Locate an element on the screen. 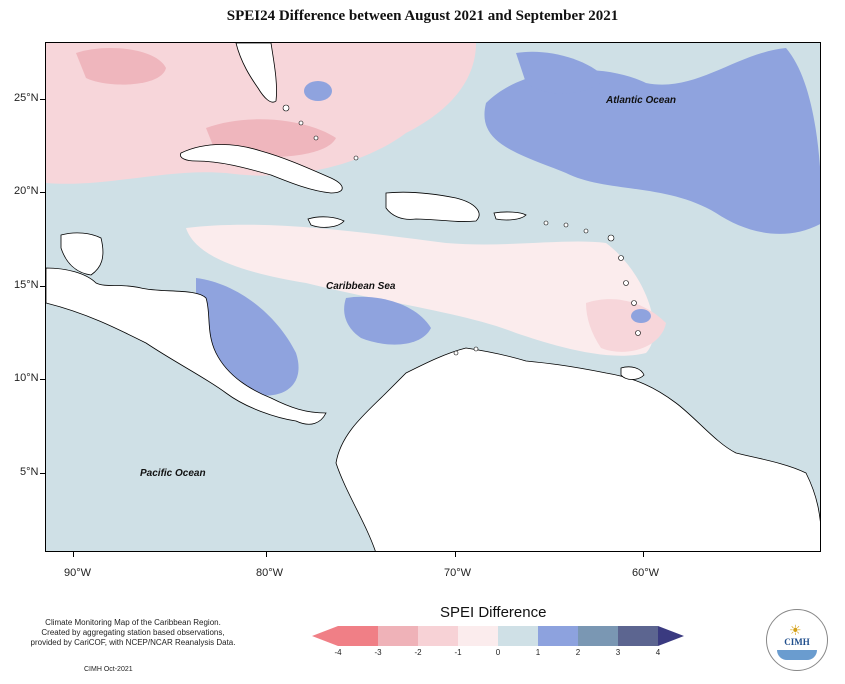  lon-label-80w: 80°W is located at coordinates (270, 573).